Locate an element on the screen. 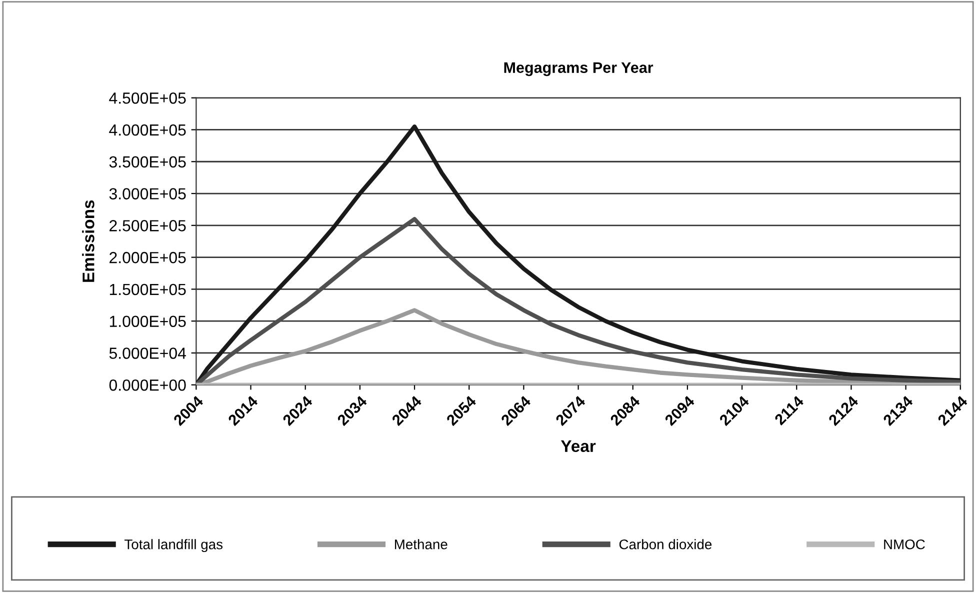 The width and height of the screenshot is (976, 593). legend-label: Total landfill gas is located at coordinates (173, 545).